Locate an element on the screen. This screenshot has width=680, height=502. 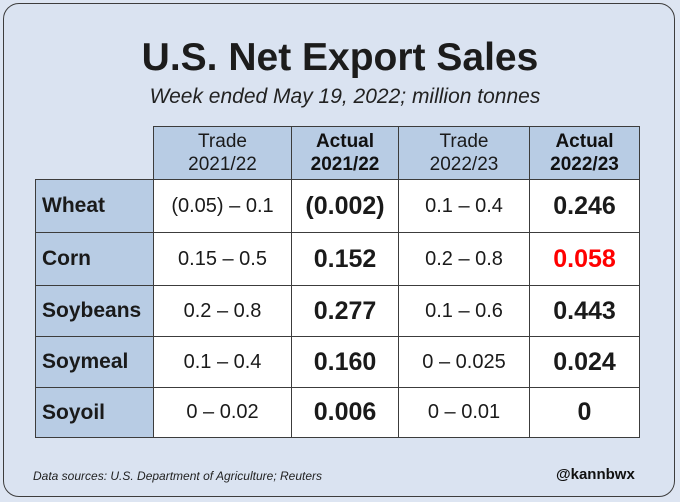
row-label: Corn is located at coordinates (94, 259).